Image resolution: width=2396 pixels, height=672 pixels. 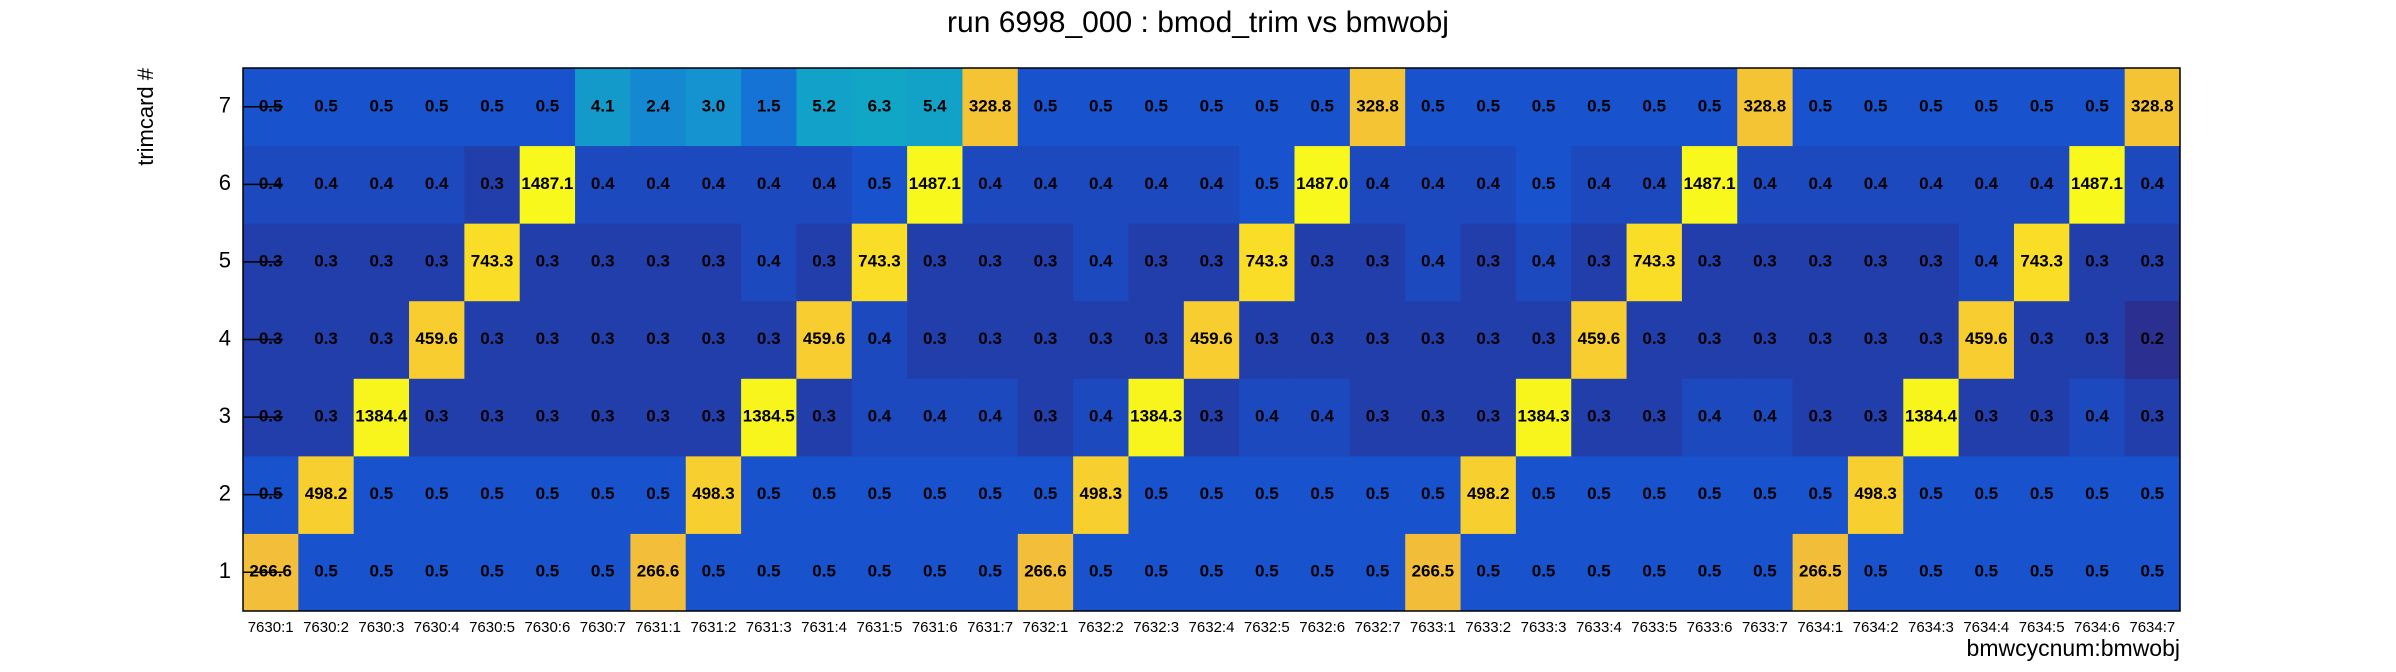 I want to click on x-tick-label: 7631:2, so click(x=713, y=627).